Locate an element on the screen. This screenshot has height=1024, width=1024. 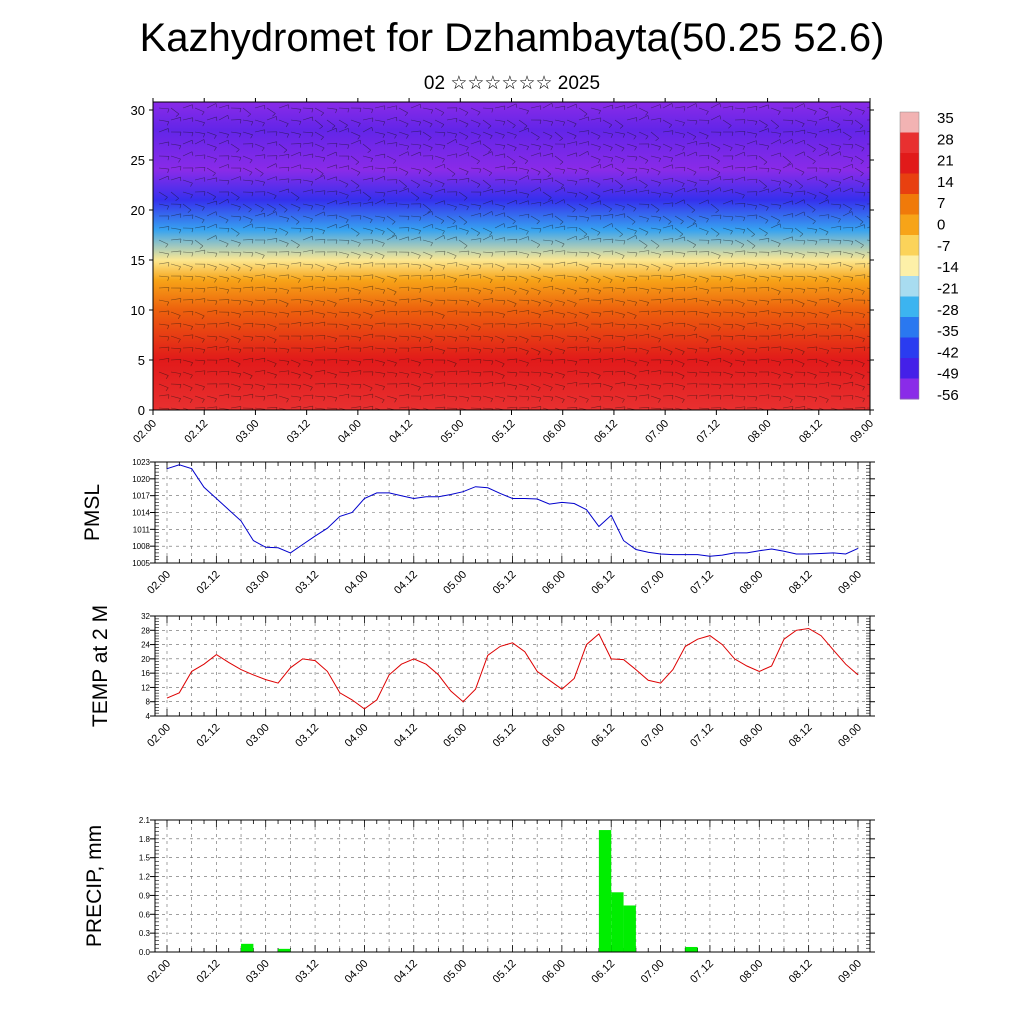
x-tick-label: 02.00 is located at coordinates (159, 583).